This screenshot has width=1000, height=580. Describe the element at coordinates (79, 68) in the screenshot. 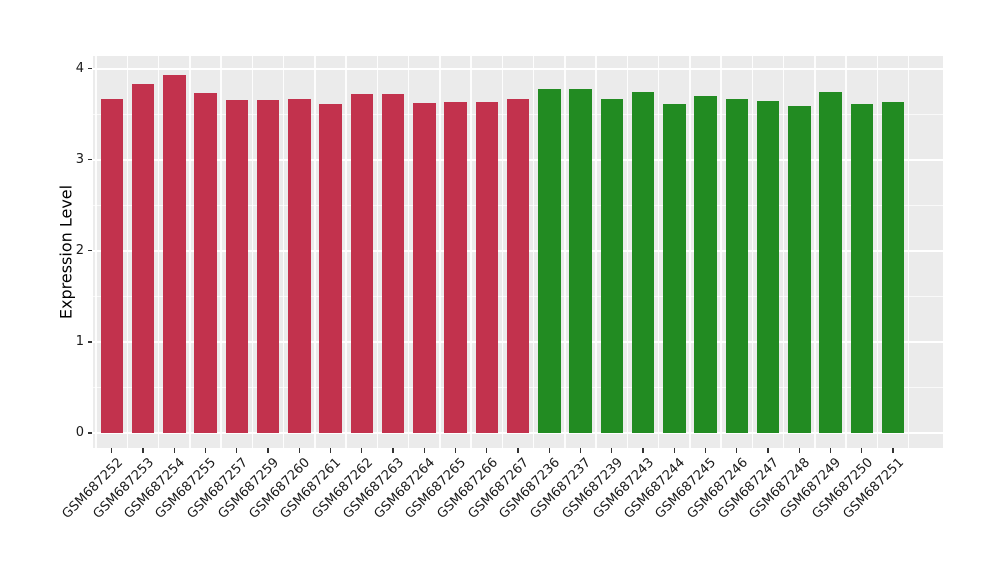

I see `y-tick-label: 4` at that location.